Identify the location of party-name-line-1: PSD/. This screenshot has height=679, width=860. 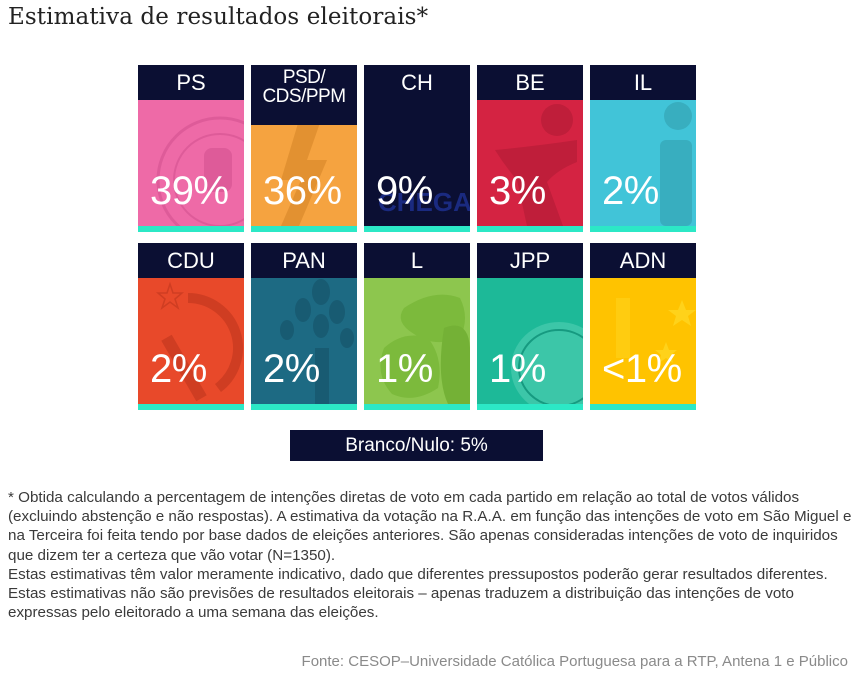
(304, 77).